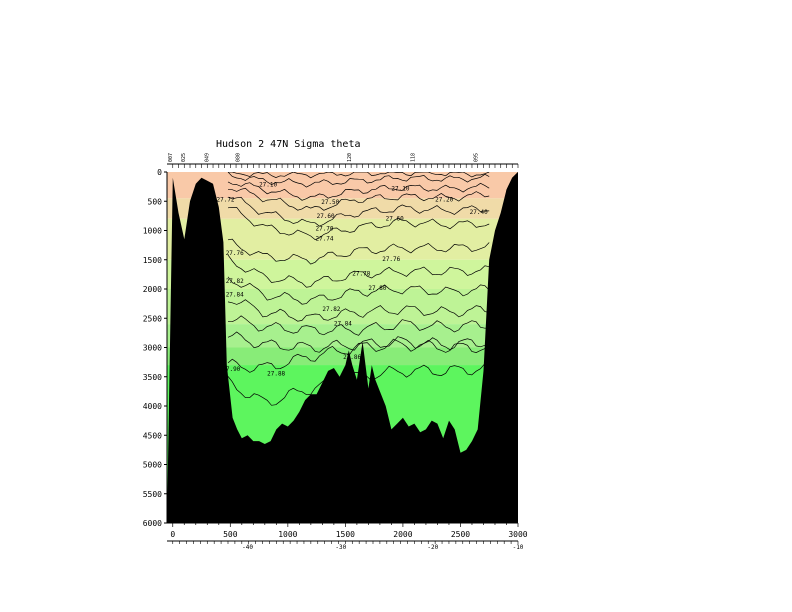  What do you see at coordinates (171, 157) in the screenshot?
I see `station-label: 007` at bounding box center [171, 157].